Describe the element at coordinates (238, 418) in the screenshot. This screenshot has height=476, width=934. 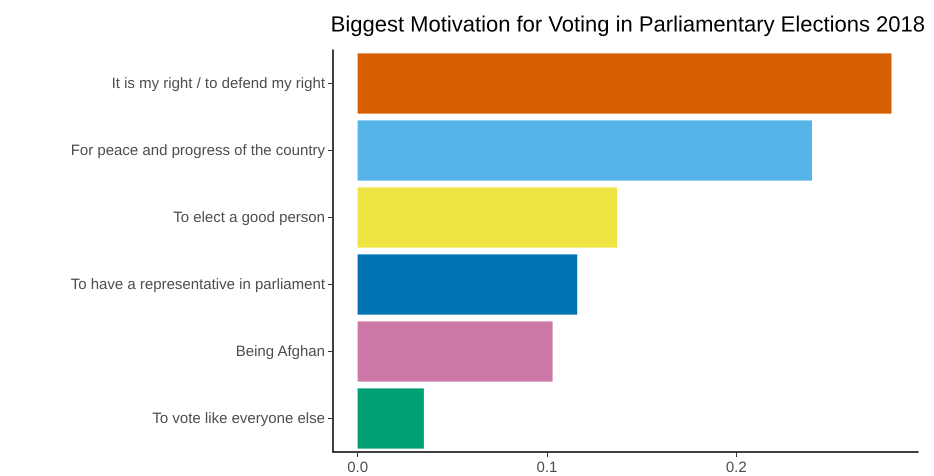
I see `y-tick-label: To vote like everyone else` at that location.